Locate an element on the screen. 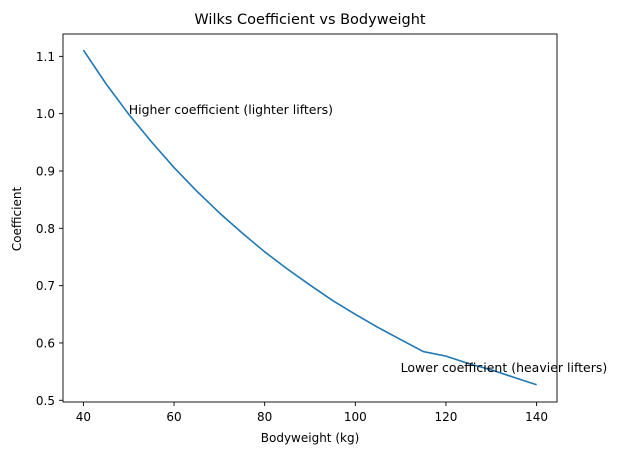  x-tick-label-40: 40 is located at coordinates (83, 417).